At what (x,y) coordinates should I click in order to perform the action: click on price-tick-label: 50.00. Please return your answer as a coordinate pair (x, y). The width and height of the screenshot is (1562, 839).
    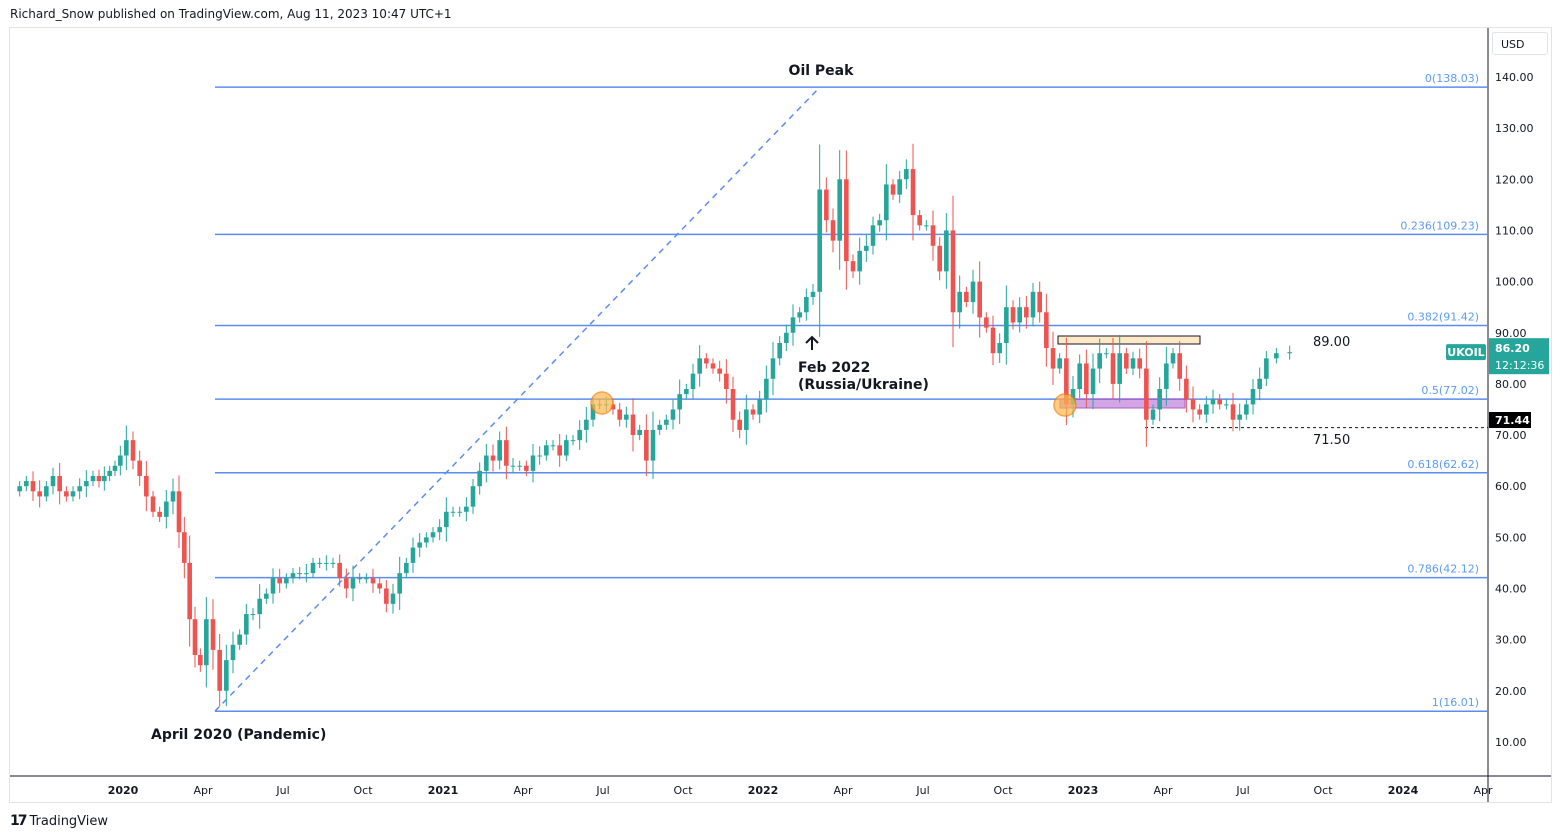
    Looking at the image, I should click on (1511, 537).